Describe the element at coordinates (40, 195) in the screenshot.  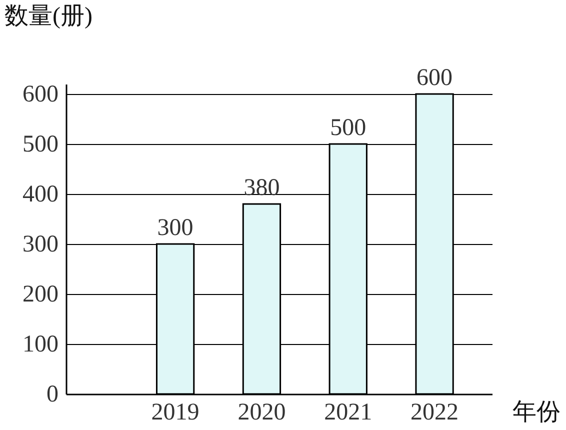
I see `y-tick-label: 400` at that location.